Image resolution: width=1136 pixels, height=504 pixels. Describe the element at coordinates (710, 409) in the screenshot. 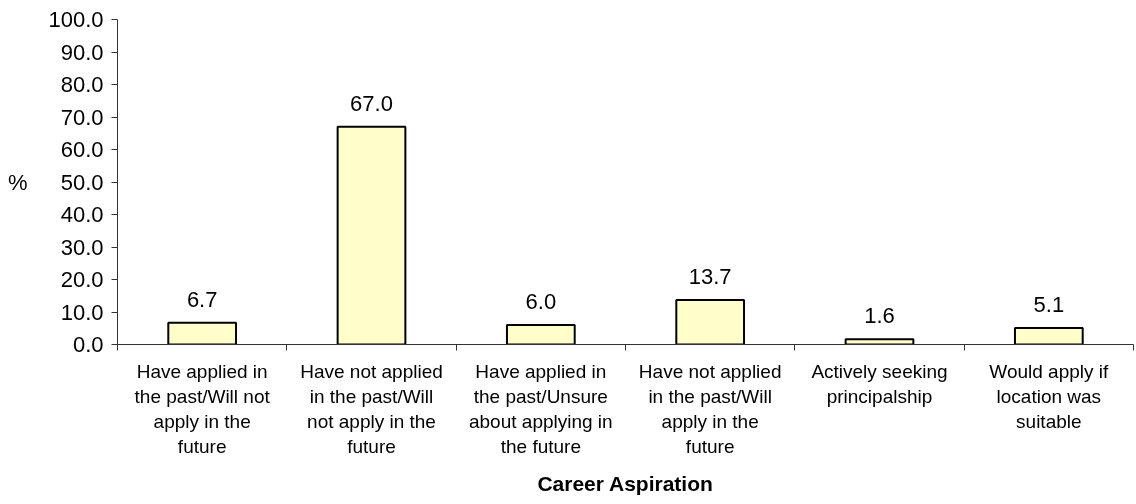

I see `x-tick-label: Have not applied in the past/Will apply in the future` at that location.